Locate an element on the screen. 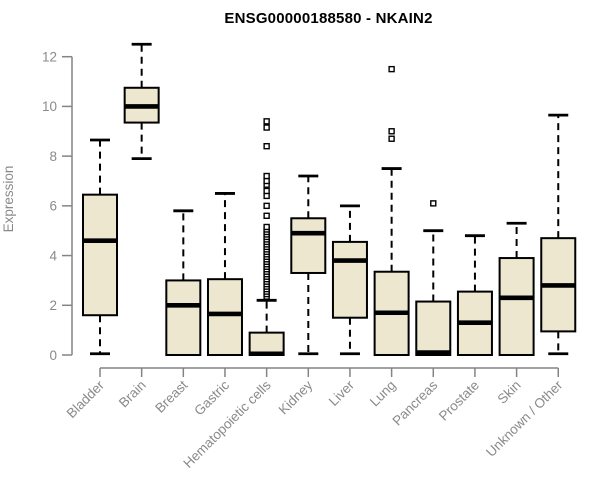 The image size is (600, 500). x-tick-label: Bladder is located at coordinates (86, 399).